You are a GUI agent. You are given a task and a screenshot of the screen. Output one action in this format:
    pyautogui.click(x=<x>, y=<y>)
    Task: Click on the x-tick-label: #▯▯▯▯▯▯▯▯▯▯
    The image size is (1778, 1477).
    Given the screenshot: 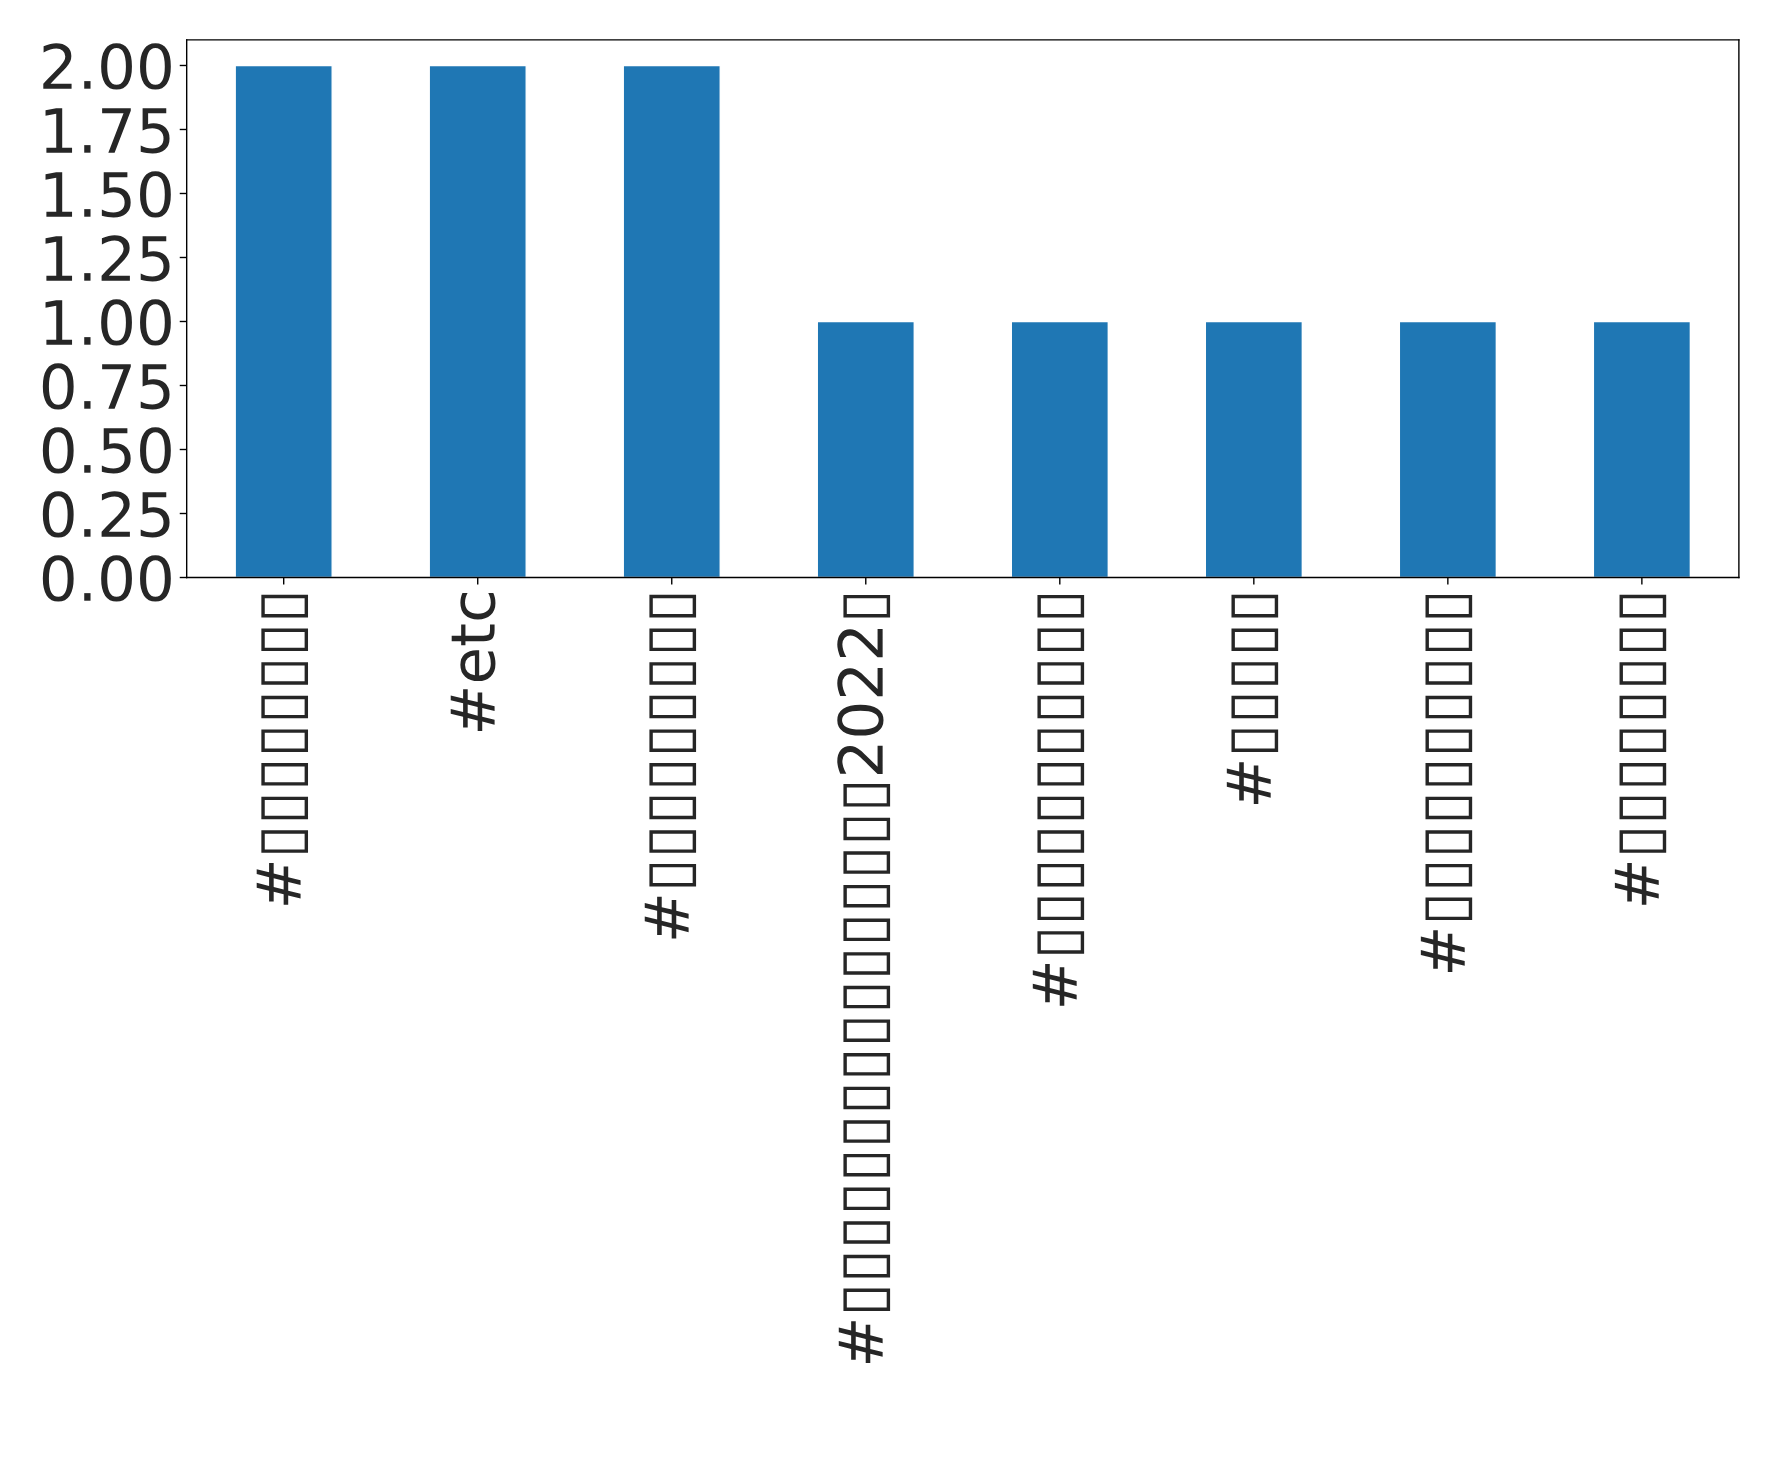 What is the action you would take?
    pyautogui.click(x=1446, y=783)
    